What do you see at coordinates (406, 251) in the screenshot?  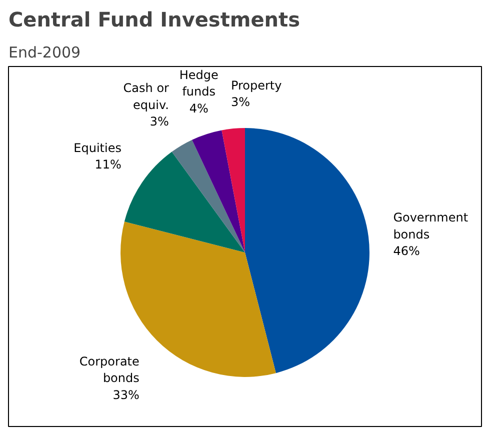 I see `data-label: 46%` at bounding box center [406, 251].